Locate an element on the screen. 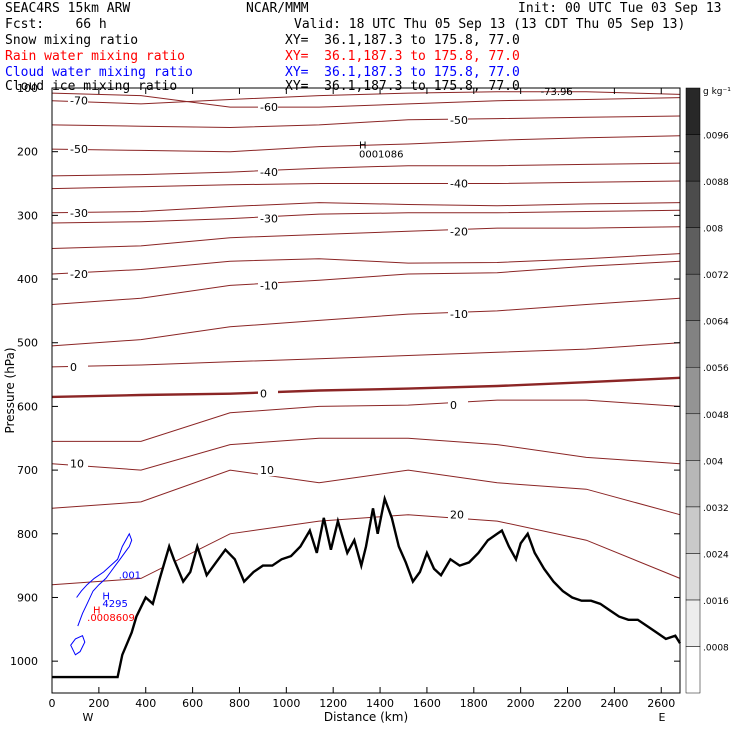 The height and width of the screenshot is (740, 740). y-tick-label: 100 is located at coordinates (27, 88).